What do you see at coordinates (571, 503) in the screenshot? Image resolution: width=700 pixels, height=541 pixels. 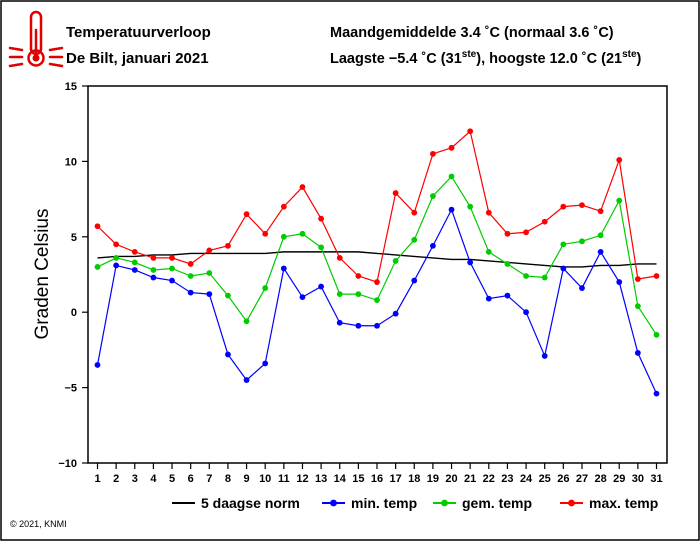 I see `legend-marker-max-temp` at bounding box center [571, 503].